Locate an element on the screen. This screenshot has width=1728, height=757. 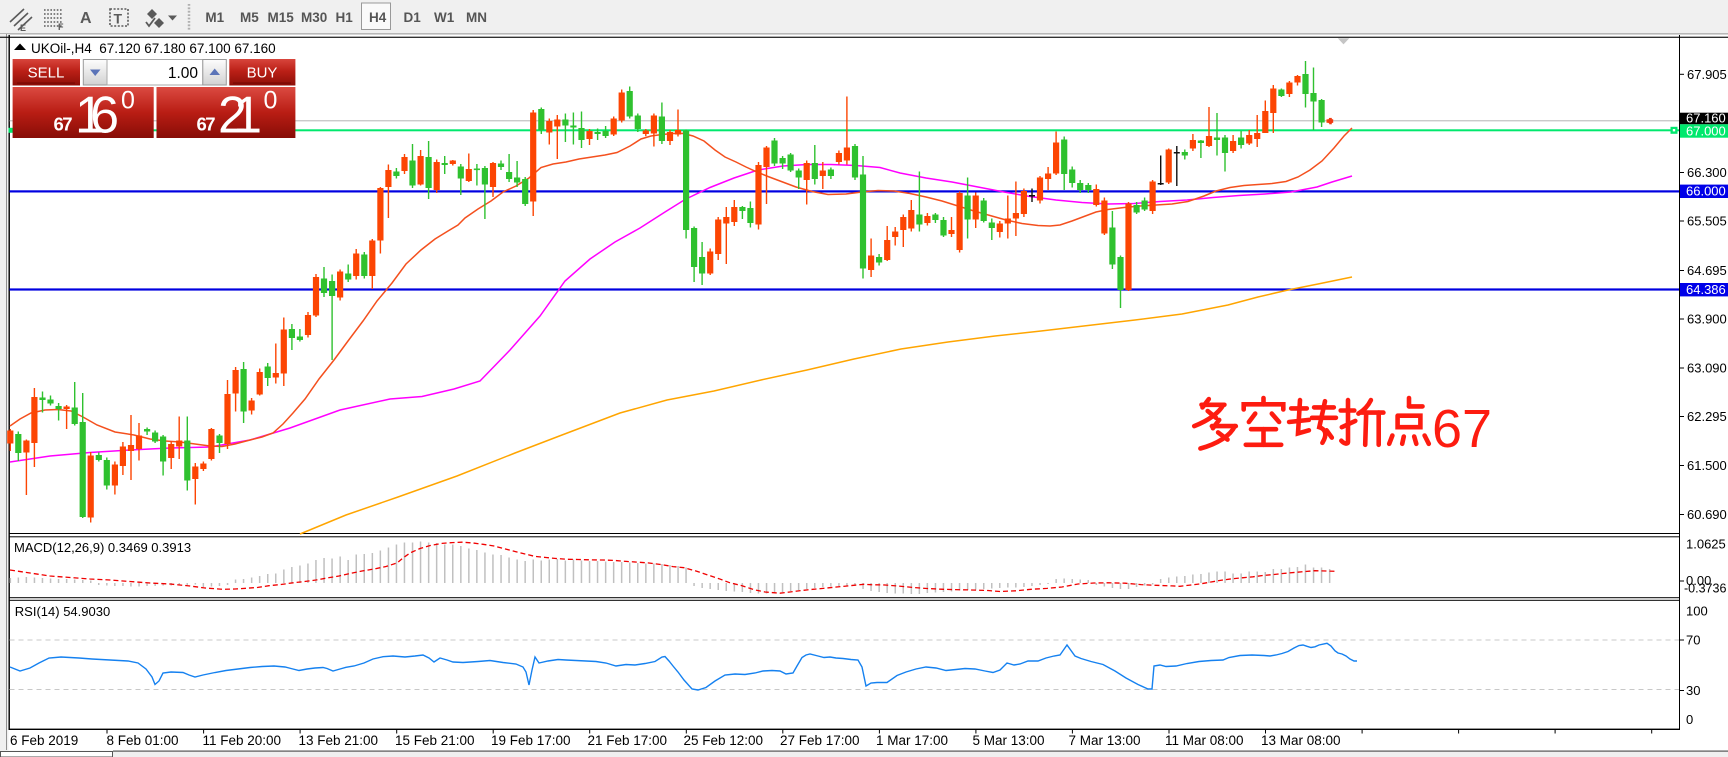
svg-text:UKOil-,H4 67.120 67.180 67.10: UKOil-,H4 67.120 67.180 67.100 67.160 is located at coordinates (153, 48).